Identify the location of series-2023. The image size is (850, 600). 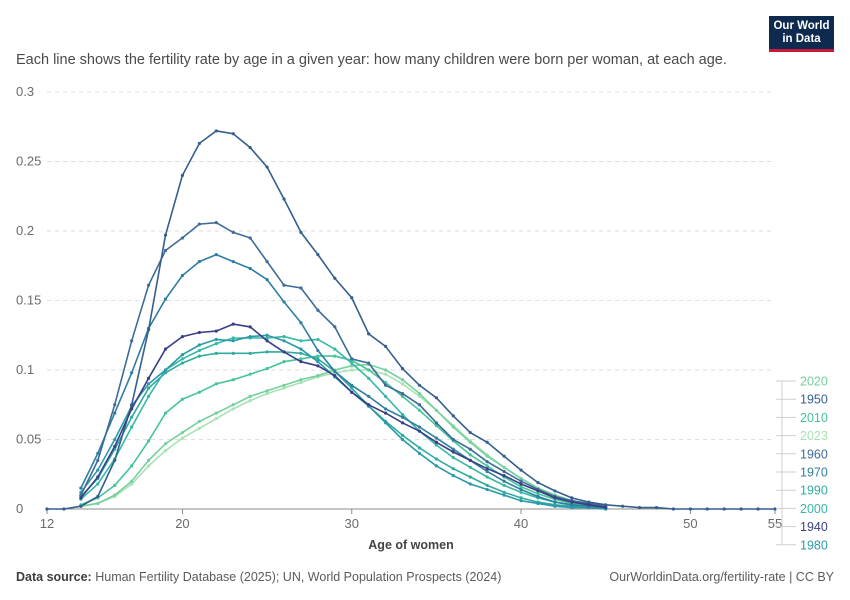
(343, 439).